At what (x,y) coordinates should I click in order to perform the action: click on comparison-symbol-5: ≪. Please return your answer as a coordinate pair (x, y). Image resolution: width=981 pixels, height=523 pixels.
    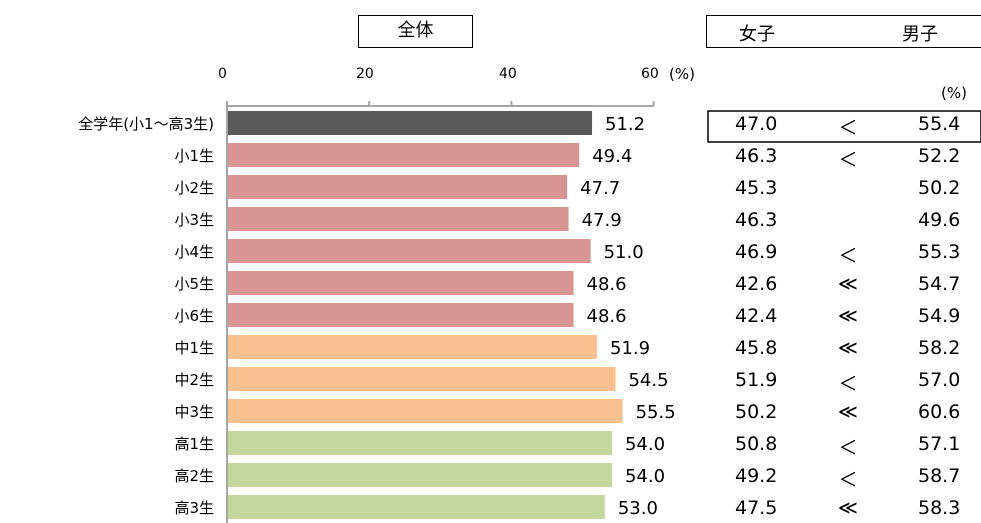
    Looking at the image, I should click on (848, 284).